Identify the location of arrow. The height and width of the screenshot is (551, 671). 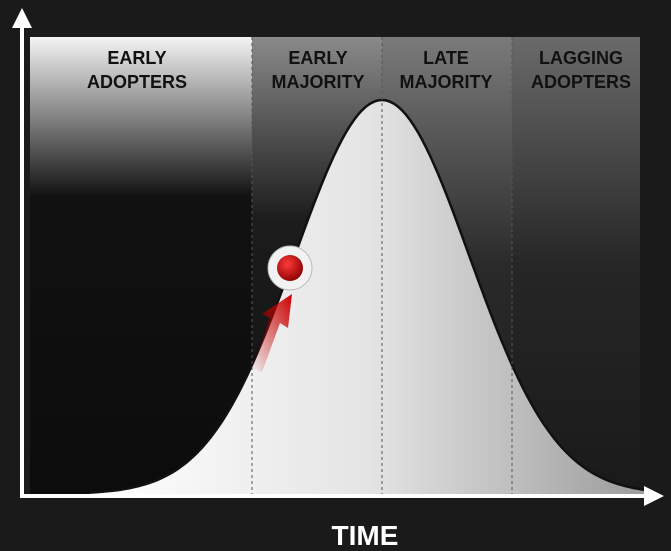
(272, 333).